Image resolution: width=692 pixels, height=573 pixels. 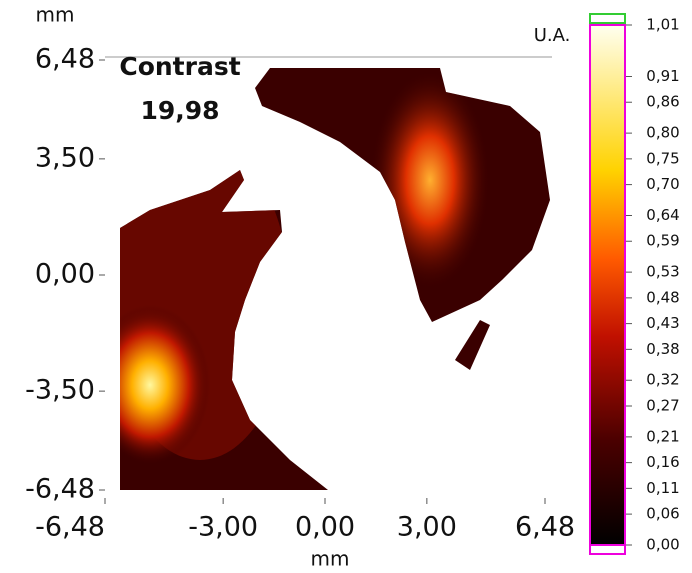 I want to click on annotation-title: Contrast, so click(x=179, y=66).